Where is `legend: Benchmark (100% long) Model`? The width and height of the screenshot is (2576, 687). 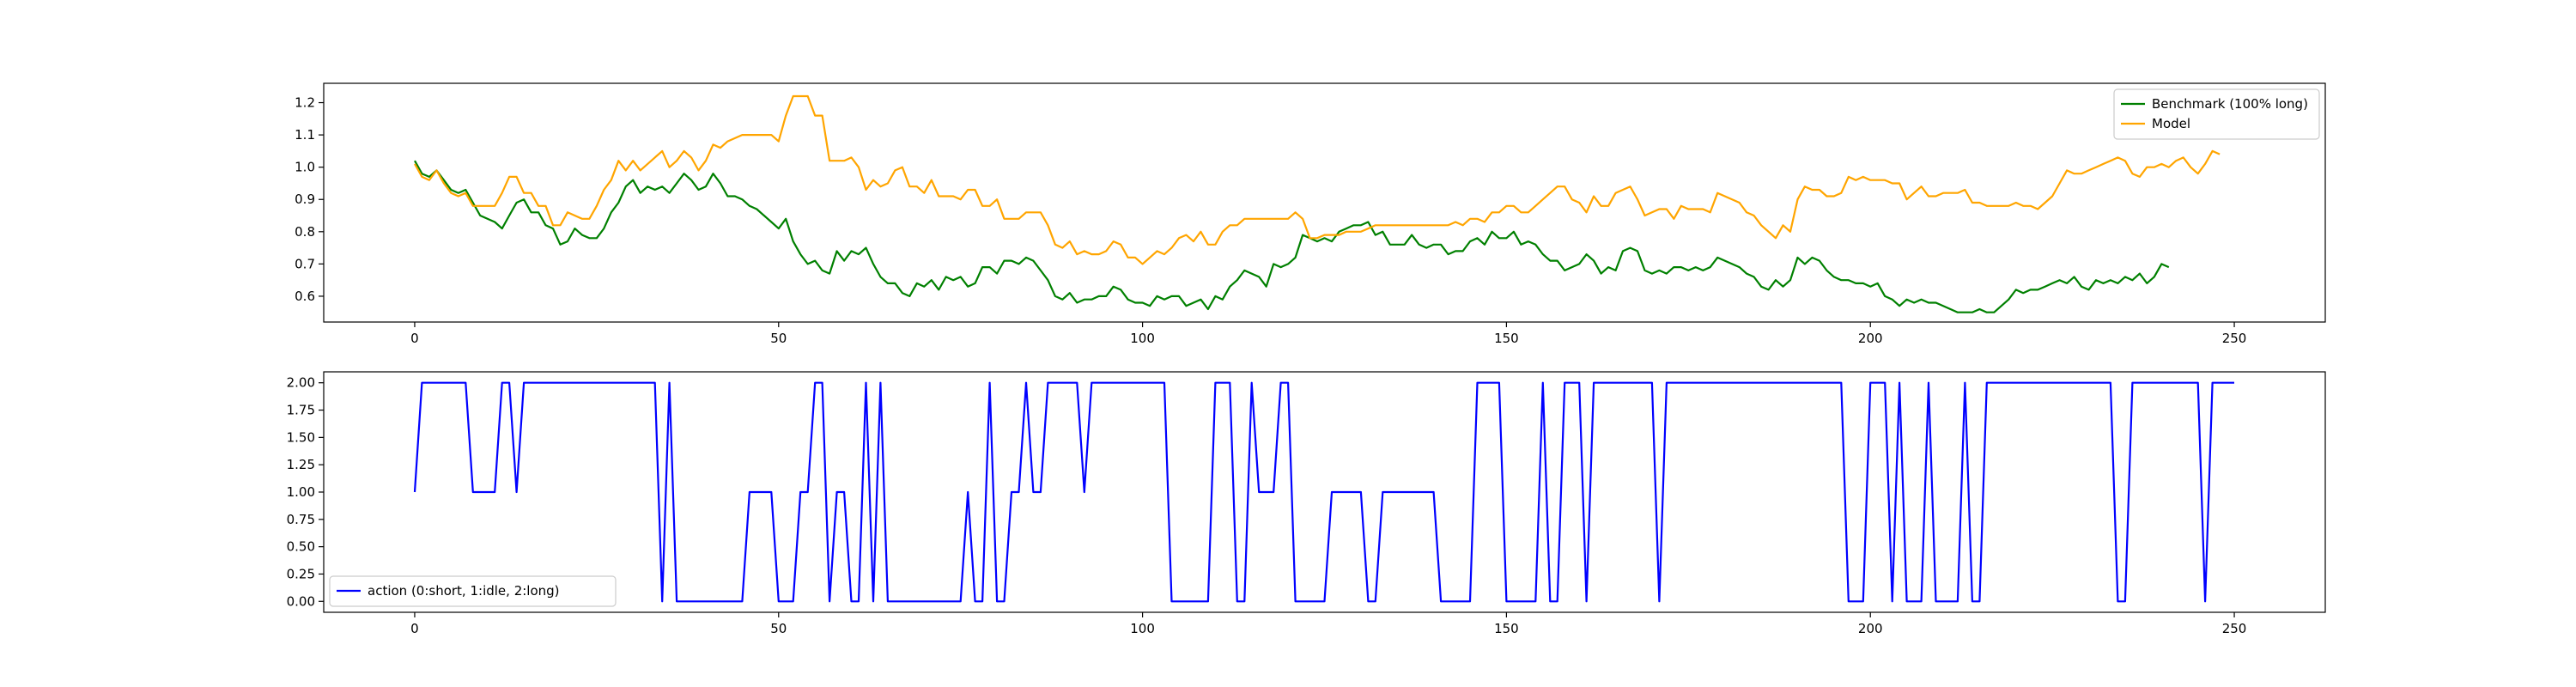
legend: Benchmark (100% long) Model is located at coordinates (2216, 114).